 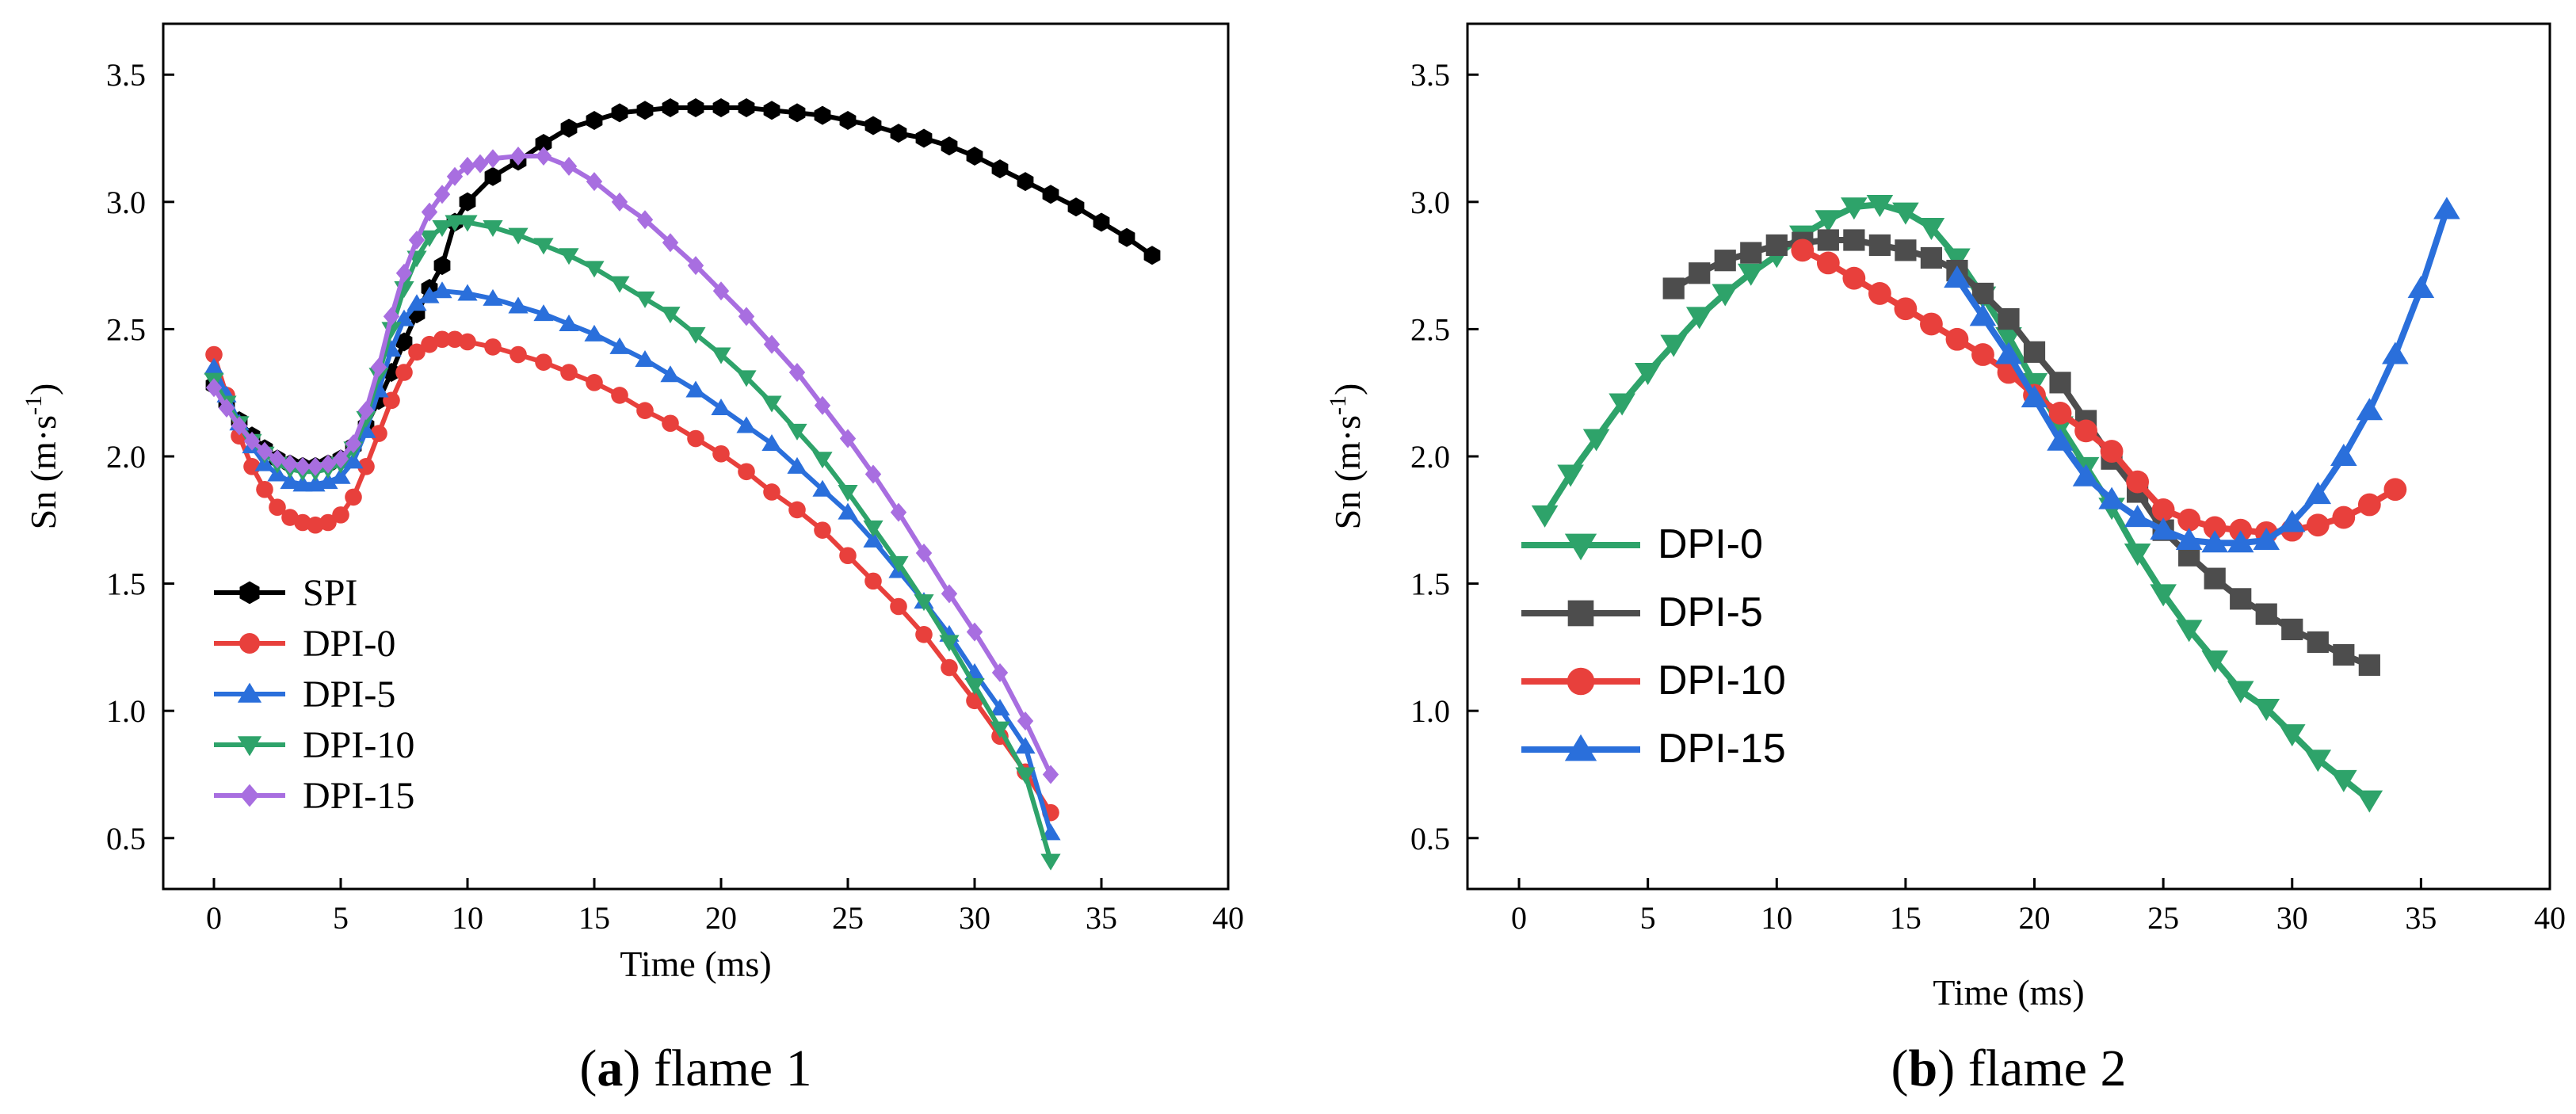 What do you see at coordinates (1519, 918) in the screenshot?
I see `panel-b-x-tick-label: 0` at bounding box center [1519, 918].